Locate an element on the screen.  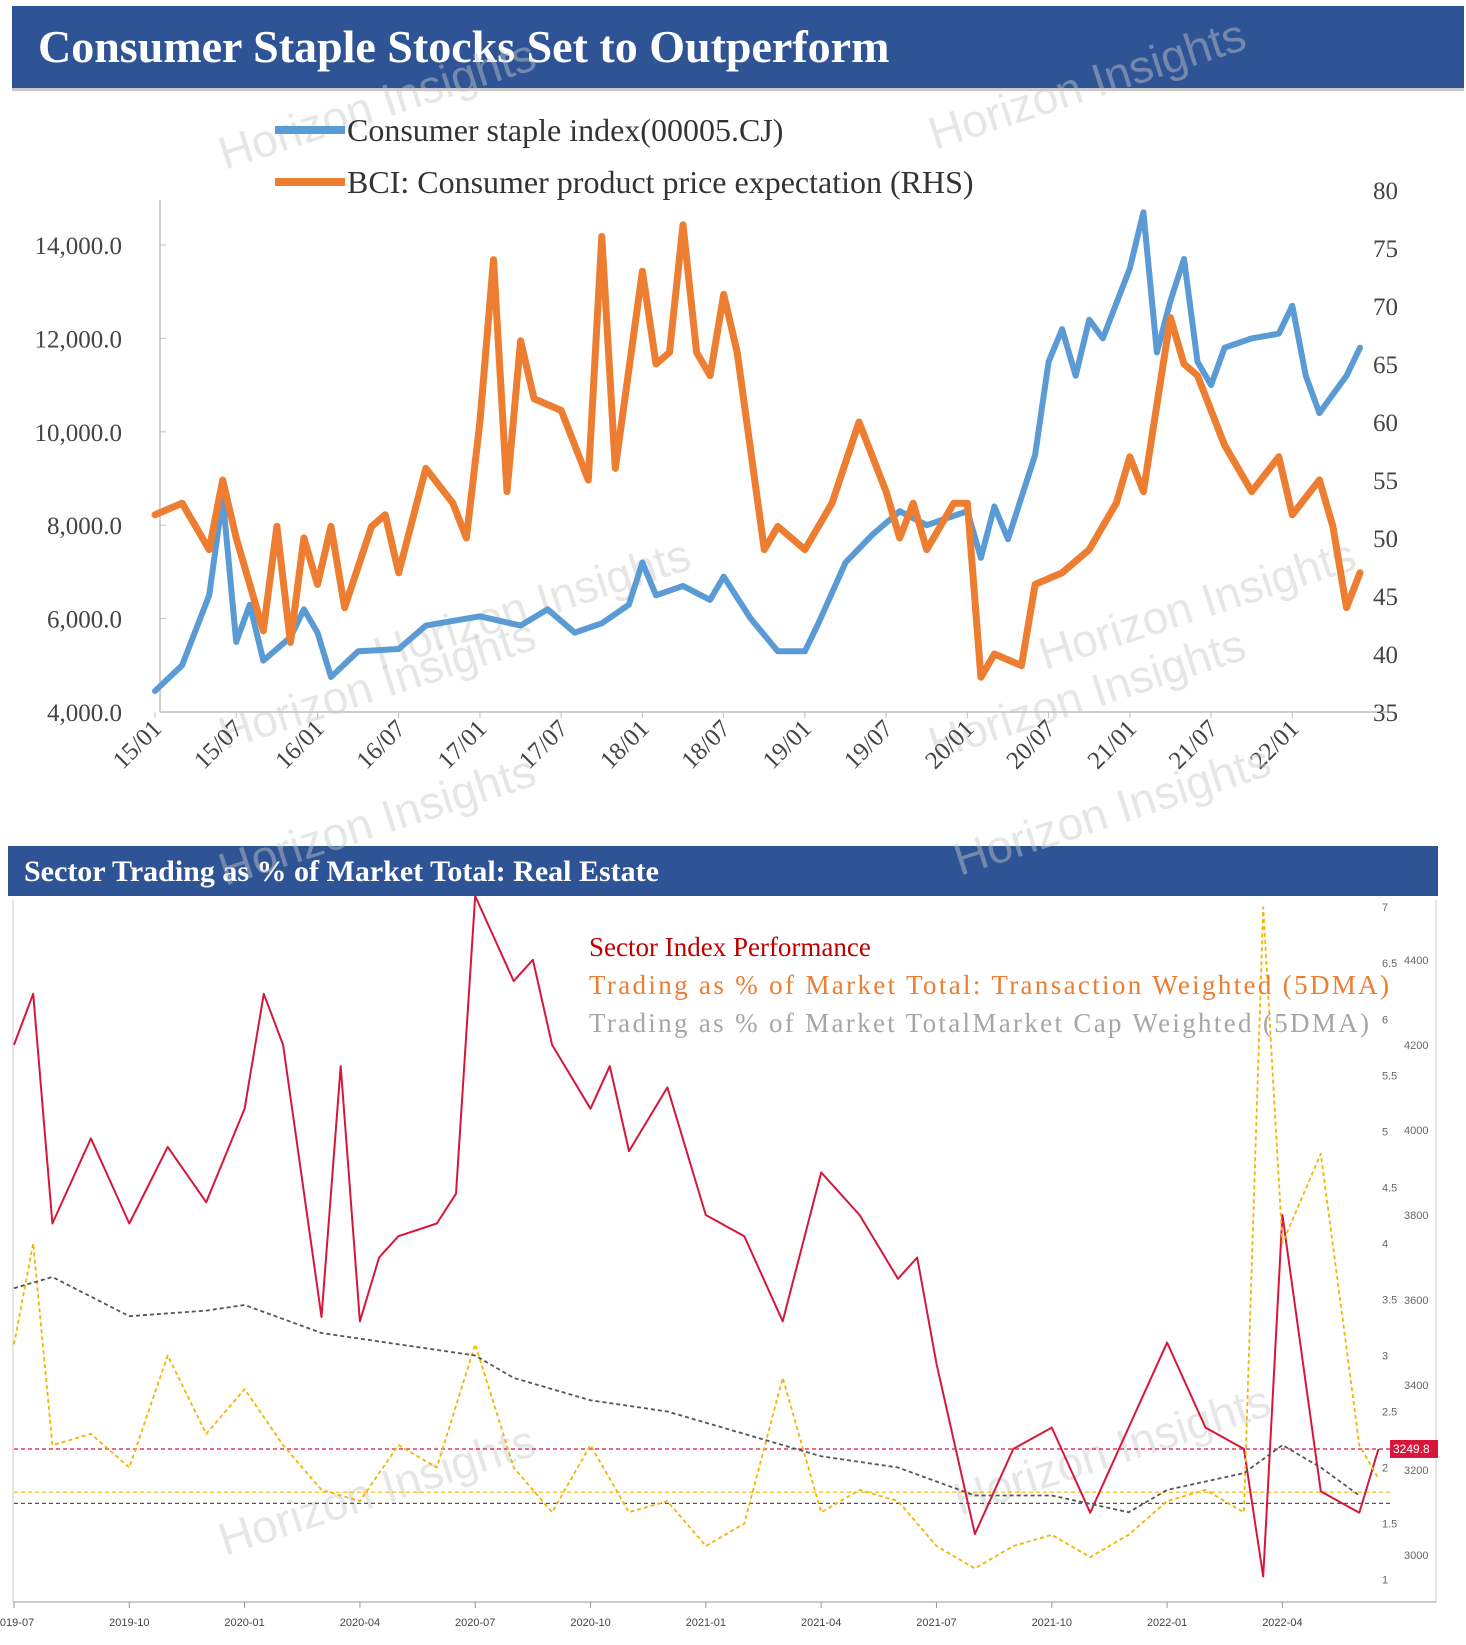
last-value-label: 3249.8 is located at coordinates (1411, 1449).